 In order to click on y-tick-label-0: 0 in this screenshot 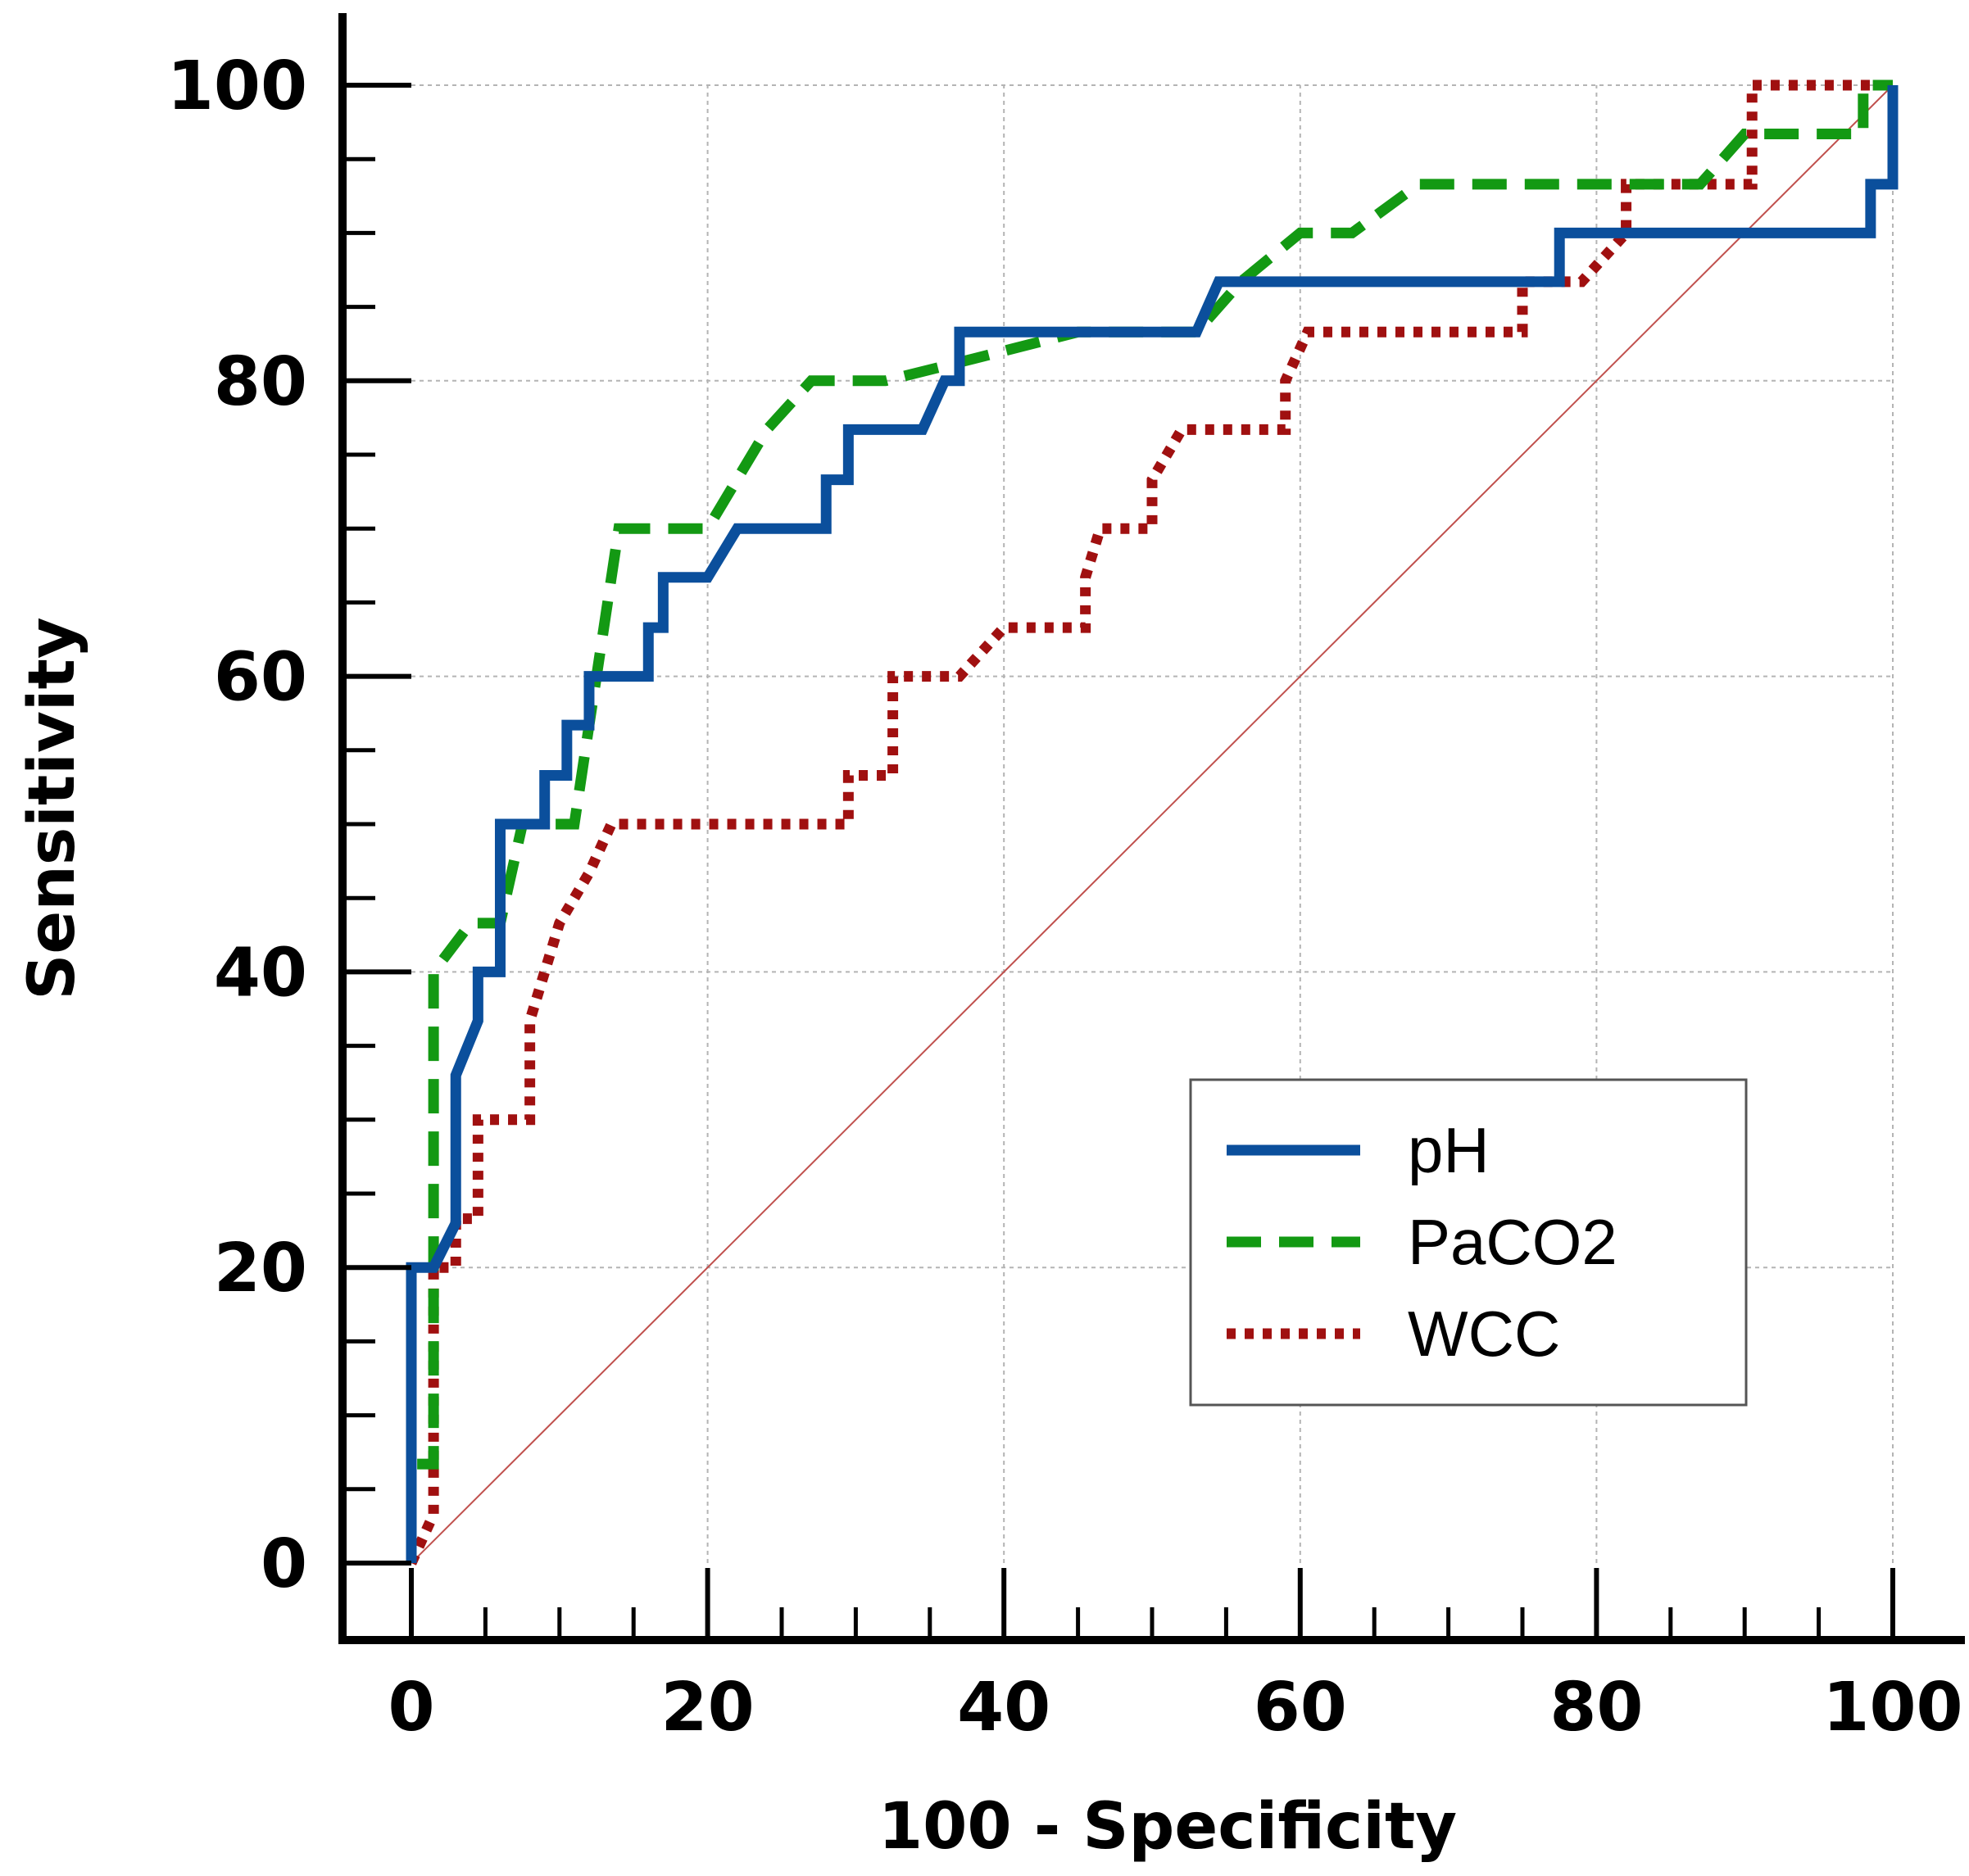, I will do `click(284, 1564)`.